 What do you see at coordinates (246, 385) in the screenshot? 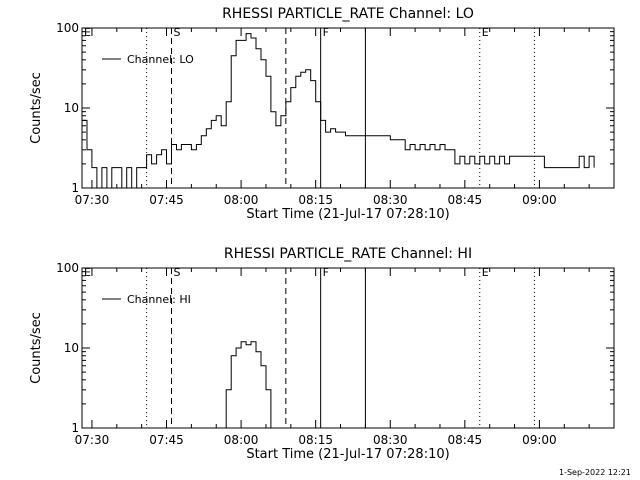
I see `series-line` at bounding box center [246, 385].